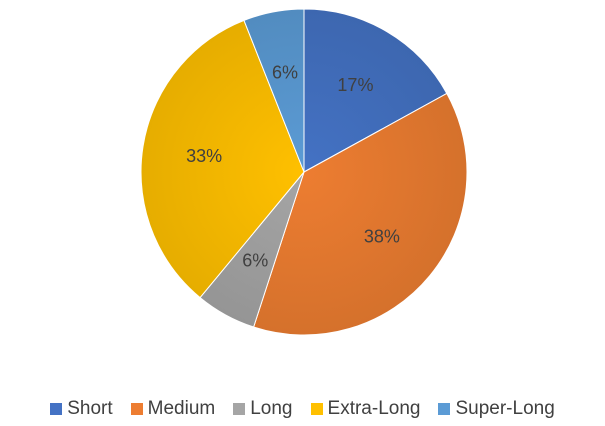 The width and height of the screenshot is (605, 426). What do you see at coordinates (271, 408) in the screenshot?
I see `legend-label: Long` at bounding box center [271, 408].